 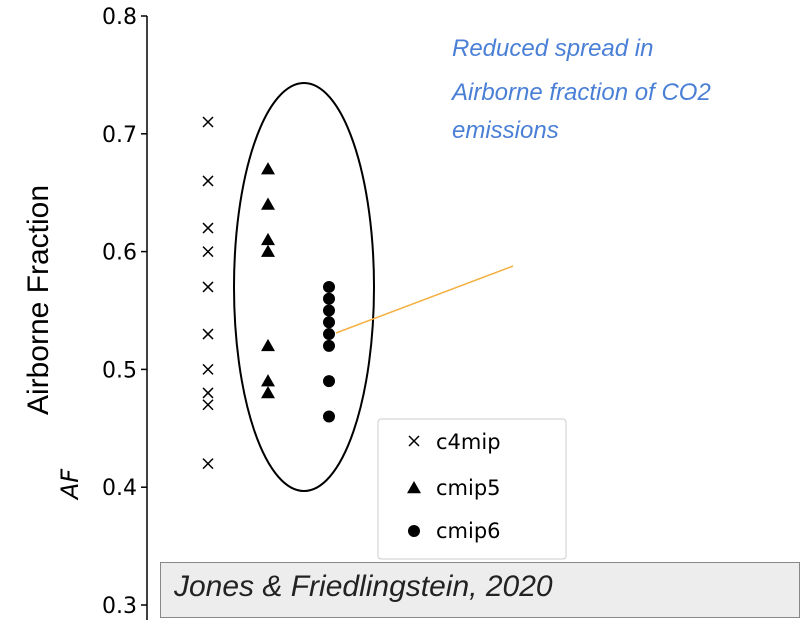 I want to click on data-marks, so click(x=268, y=293).